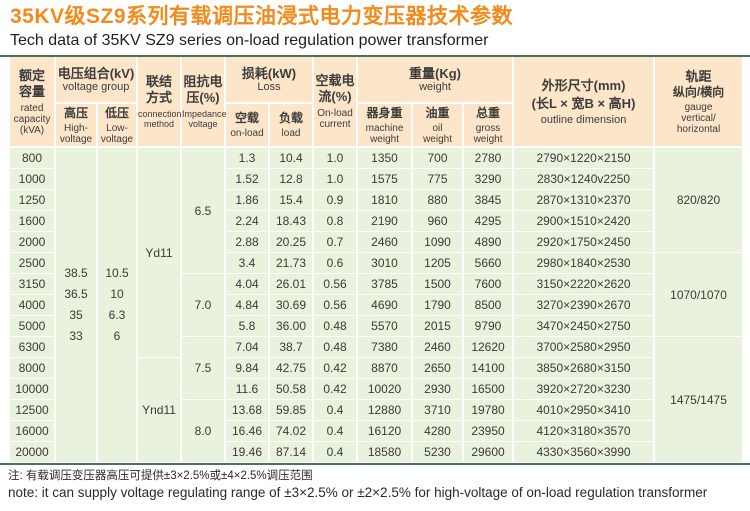  I want to click on lv-value: 6, so click(117, 336).